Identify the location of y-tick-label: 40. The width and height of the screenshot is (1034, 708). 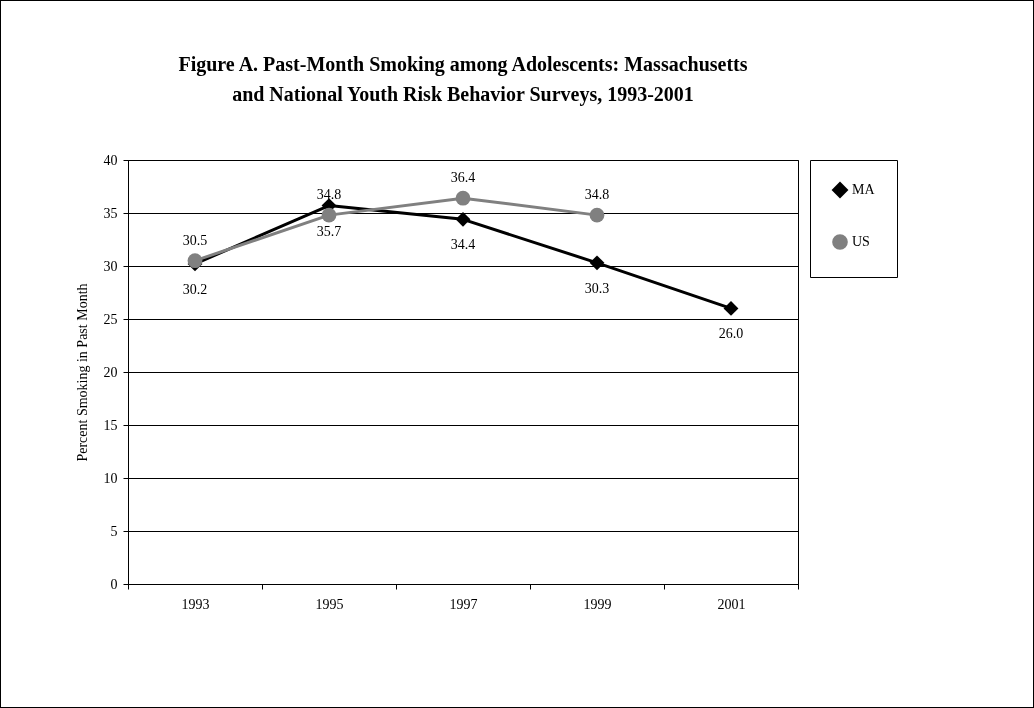
(110, 160).